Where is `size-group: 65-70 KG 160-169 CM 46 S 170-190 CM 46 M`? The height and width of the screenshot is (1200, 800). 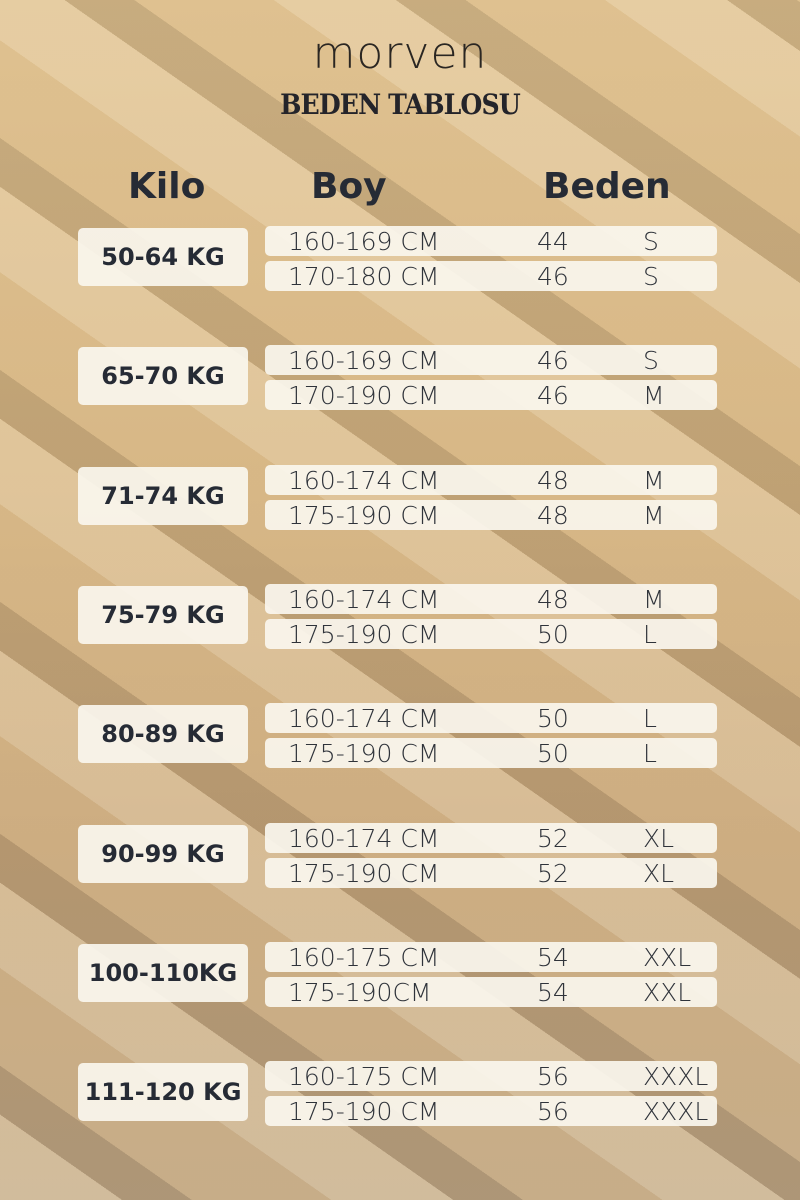
size-group: 65-70 KG 160-169 CM 46 S 170-190 CM 46 M is located at coordinates (400, 378).